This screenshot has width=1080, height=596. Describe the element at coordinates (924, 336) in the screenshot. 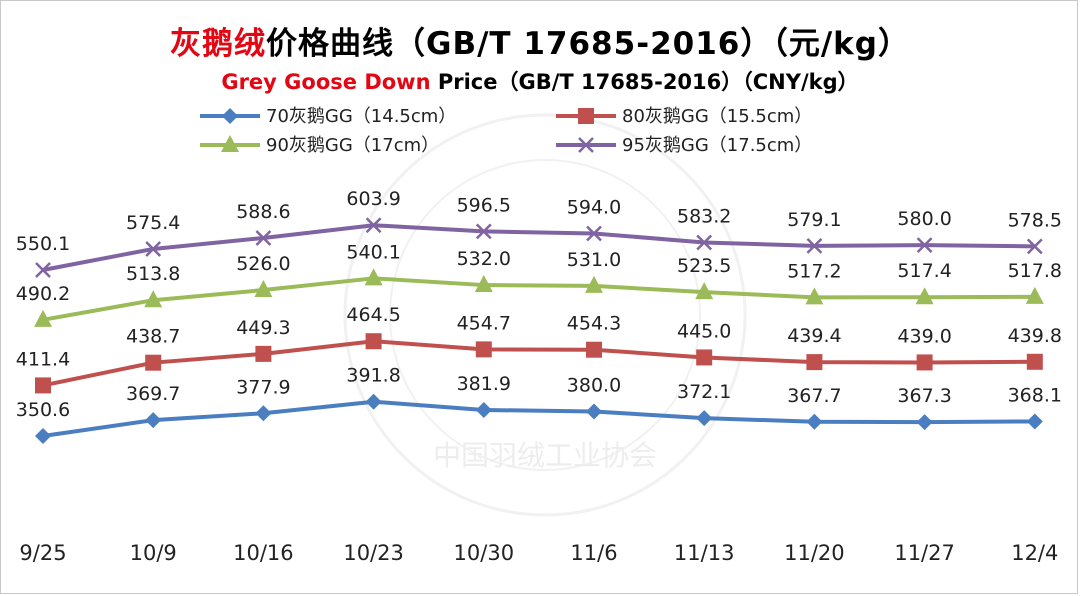

I see `data-label: 439.0` at that location.